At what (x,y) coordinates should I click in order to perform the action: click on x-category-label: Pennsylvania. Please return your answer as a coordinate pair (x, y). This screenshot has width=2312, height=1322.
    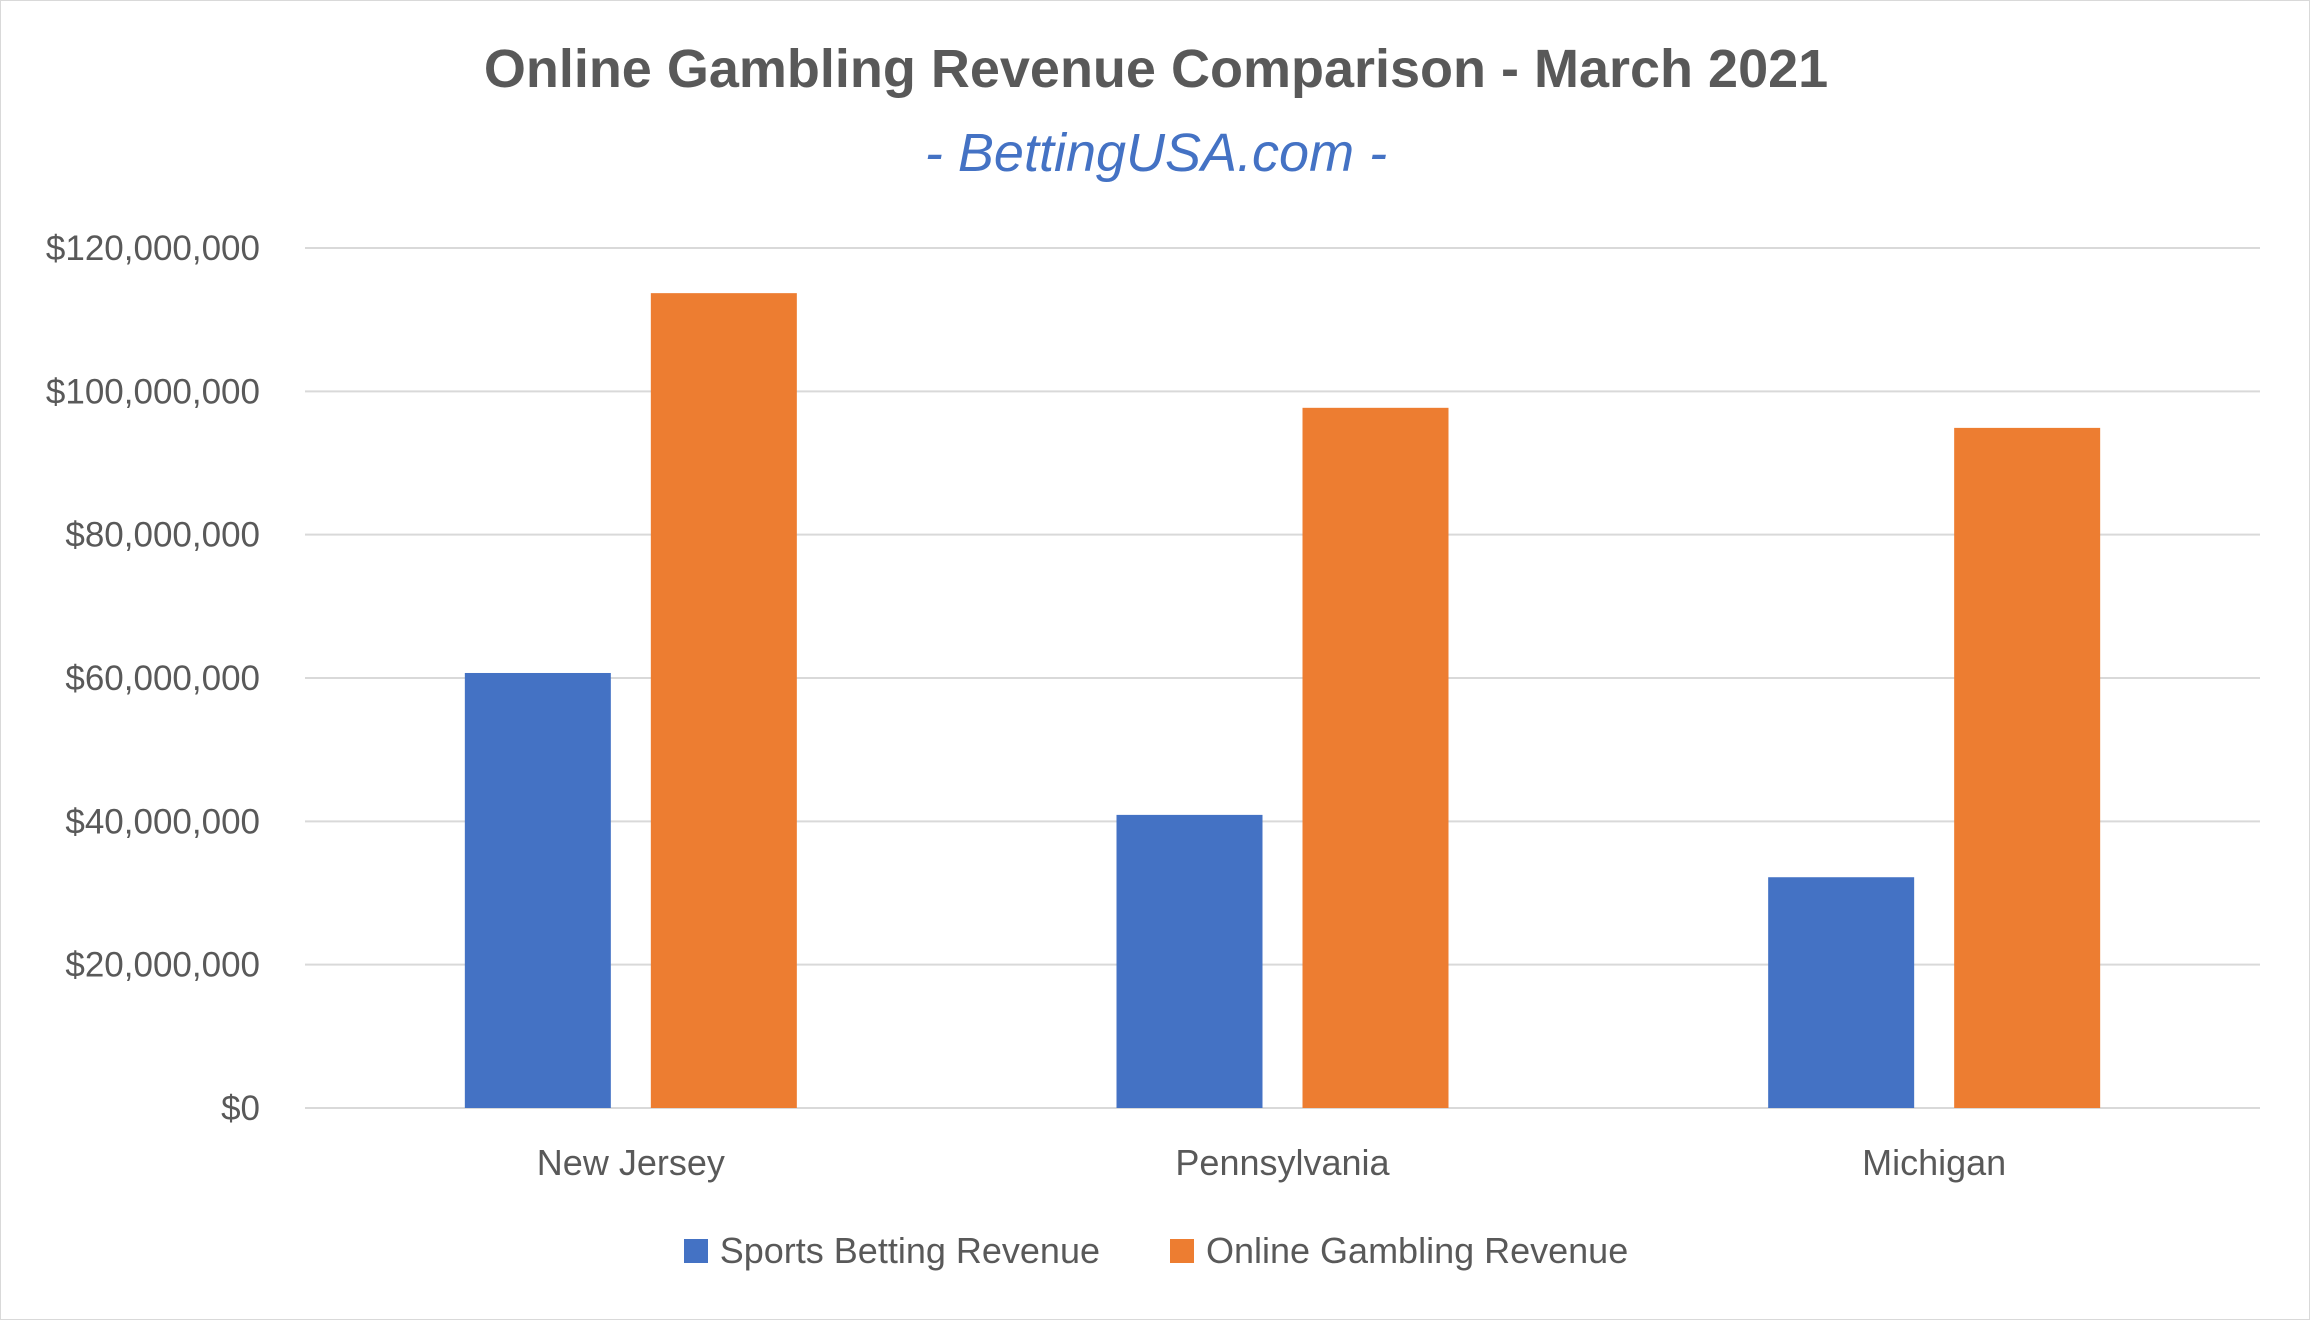
    Looking at the image, I should click on (1282, 1162).